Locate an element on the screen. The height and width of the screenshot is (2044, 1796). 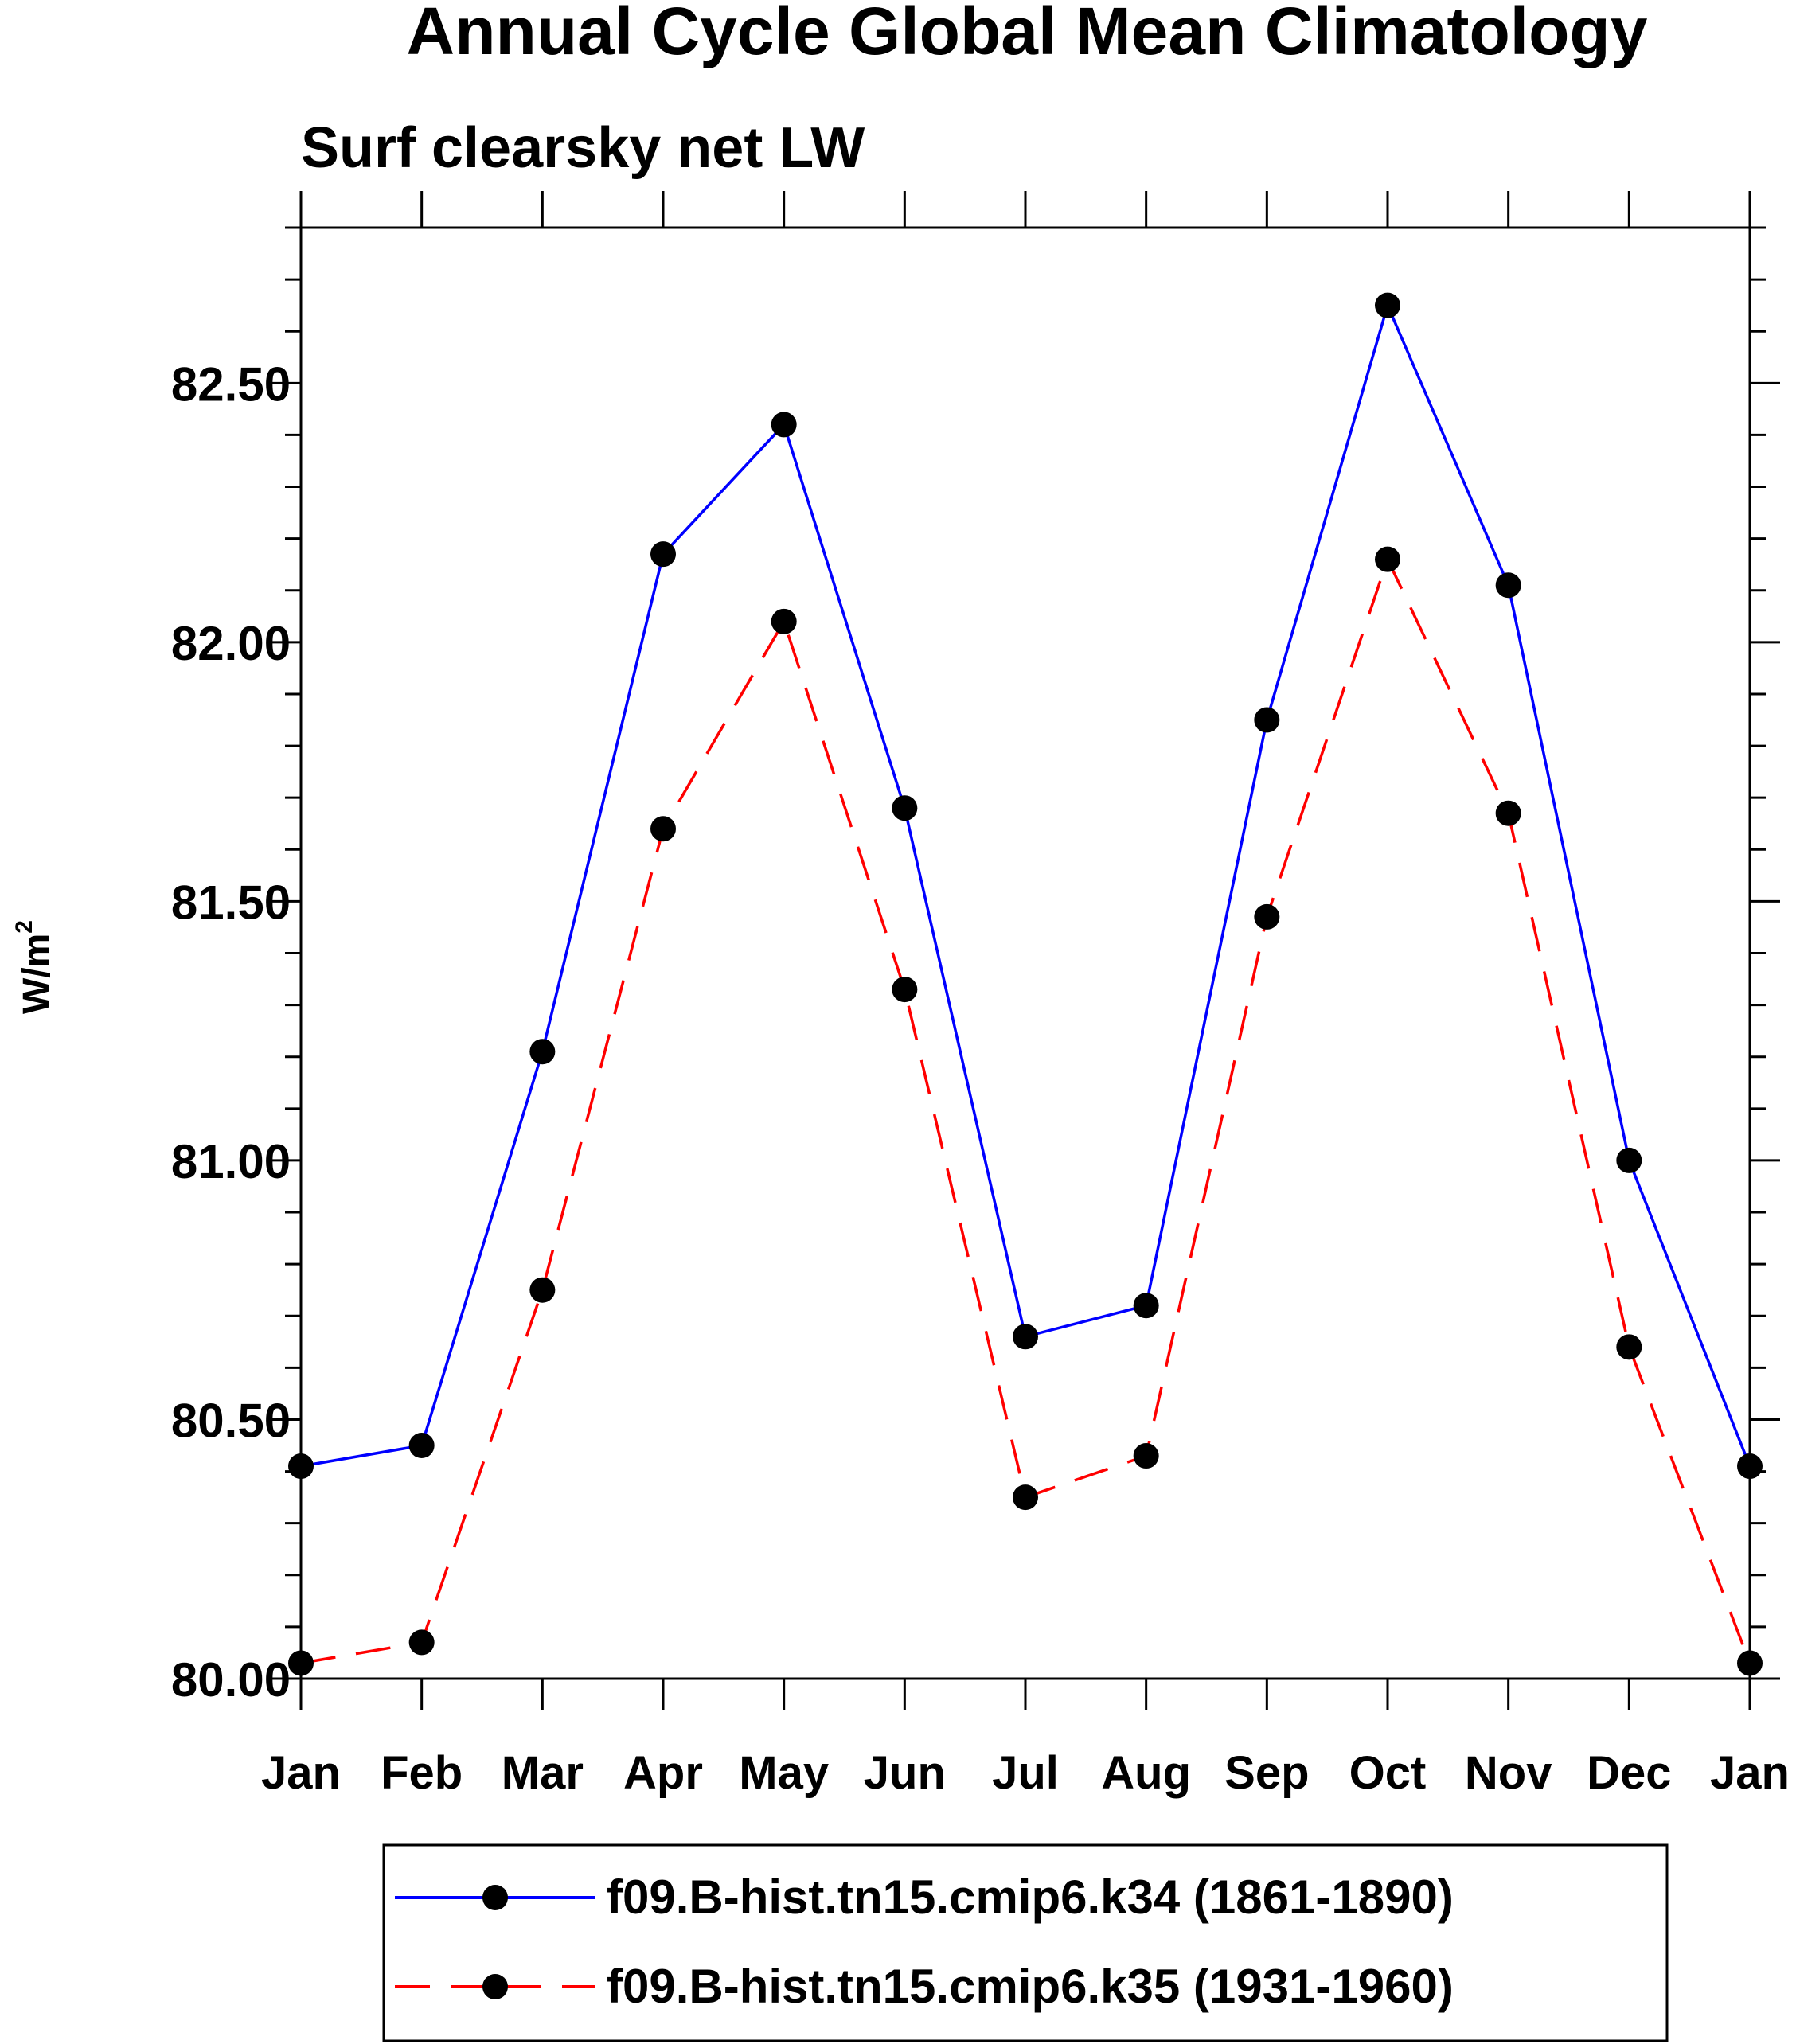
y-tick-label: 80.00 is located at coordinates (231, 1680).